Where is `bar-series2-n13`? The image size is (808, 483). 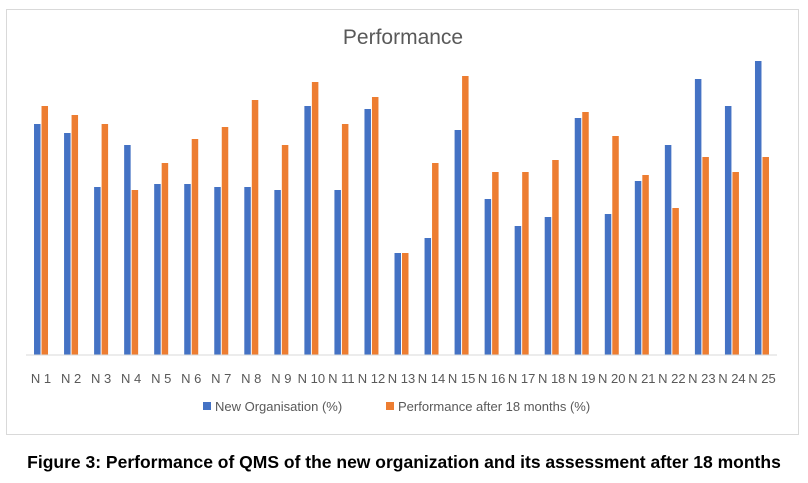
bar-series2-n13 is located at coordinates (405, 304).